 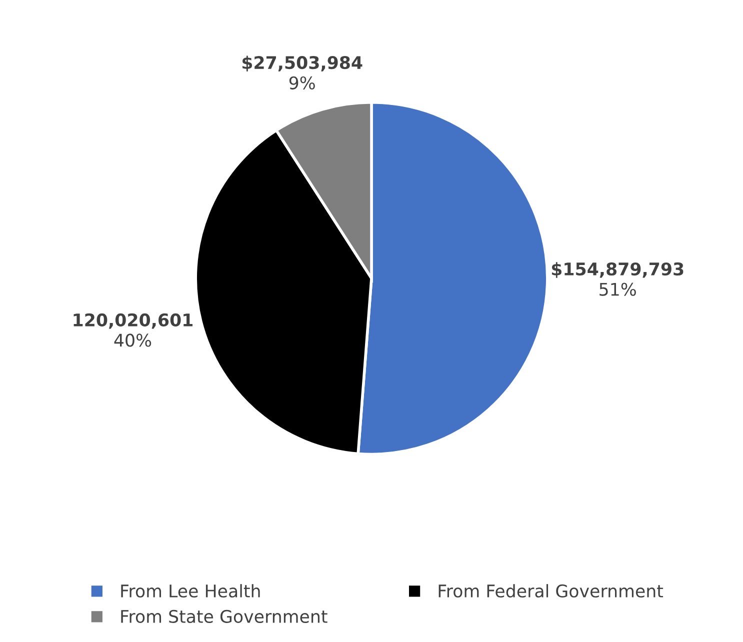 I want to click on text: 51%, so click(x=618, y=289).